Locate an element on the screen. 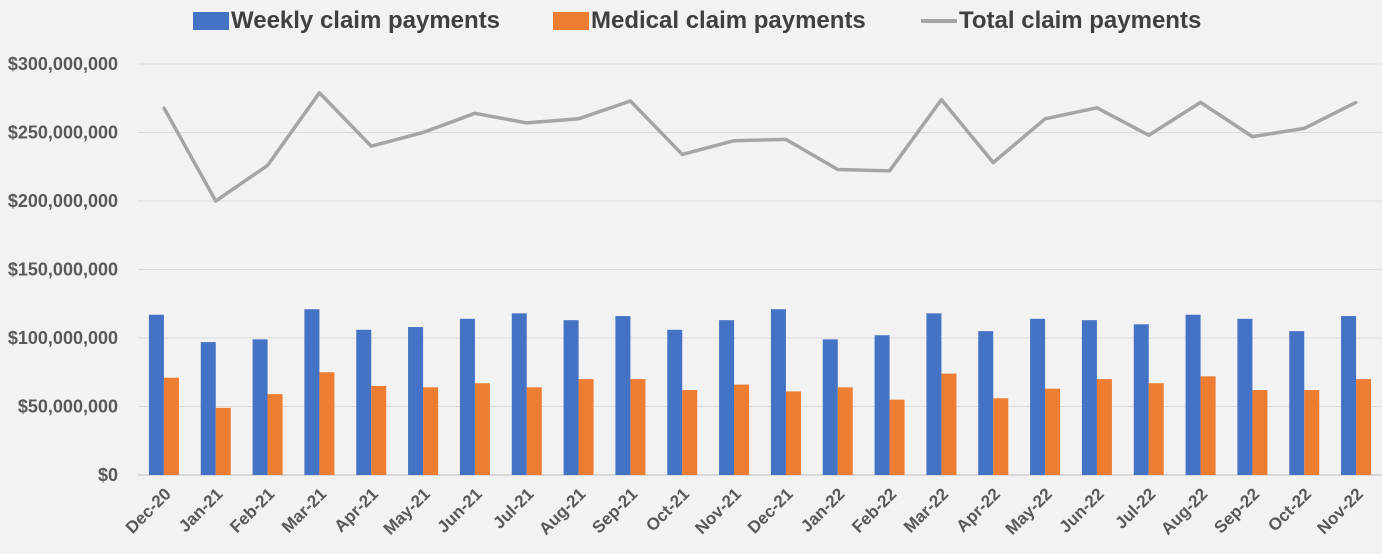 The image size is (1382, 554). legend-swatch-medical is located at coordinates (571, 21).